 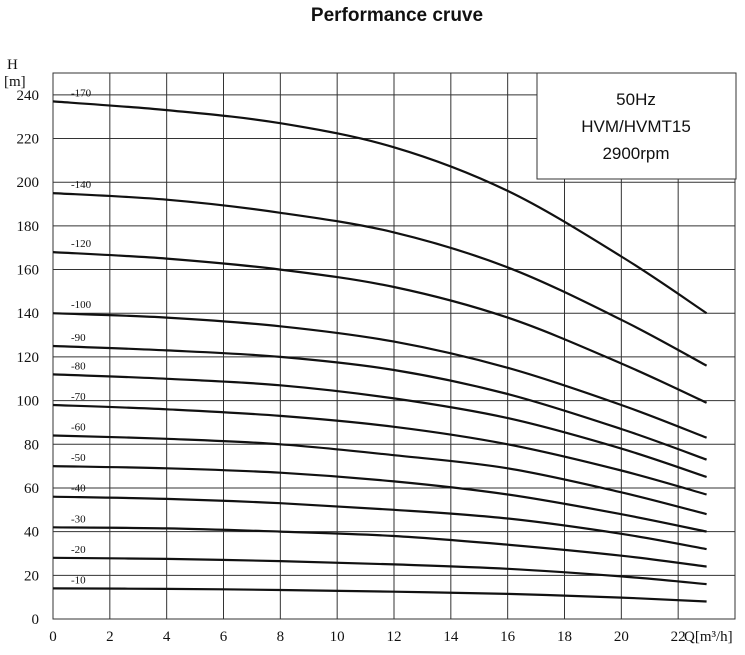 I want to click on series-label: -170, so click(x=81, y=93).